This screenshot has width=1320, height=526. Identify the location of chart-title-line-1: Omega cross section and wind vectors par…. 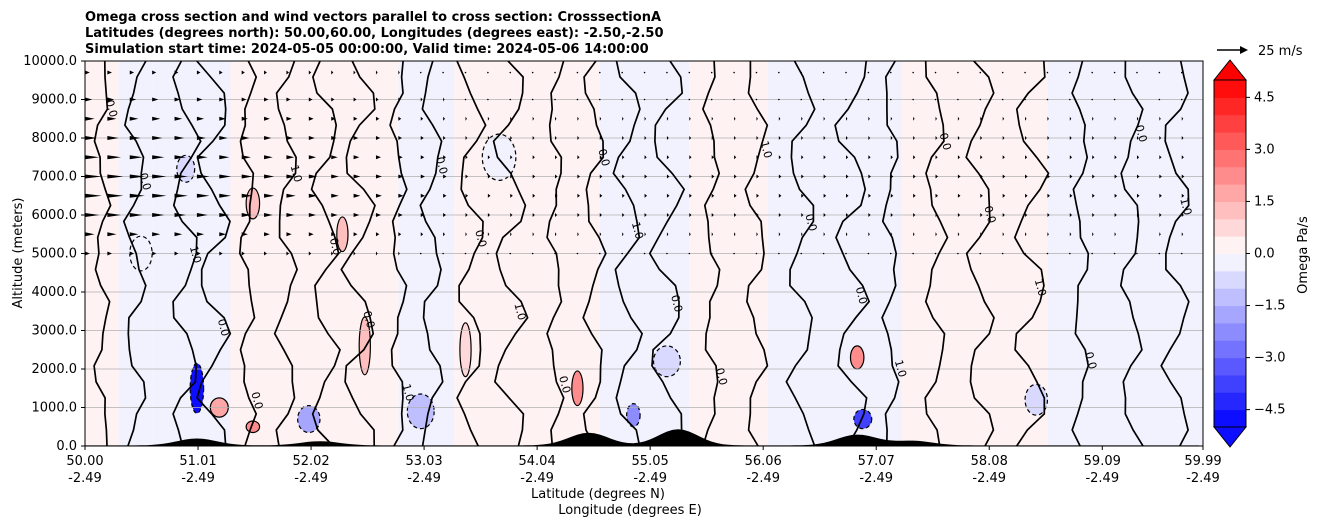
(373, 17).